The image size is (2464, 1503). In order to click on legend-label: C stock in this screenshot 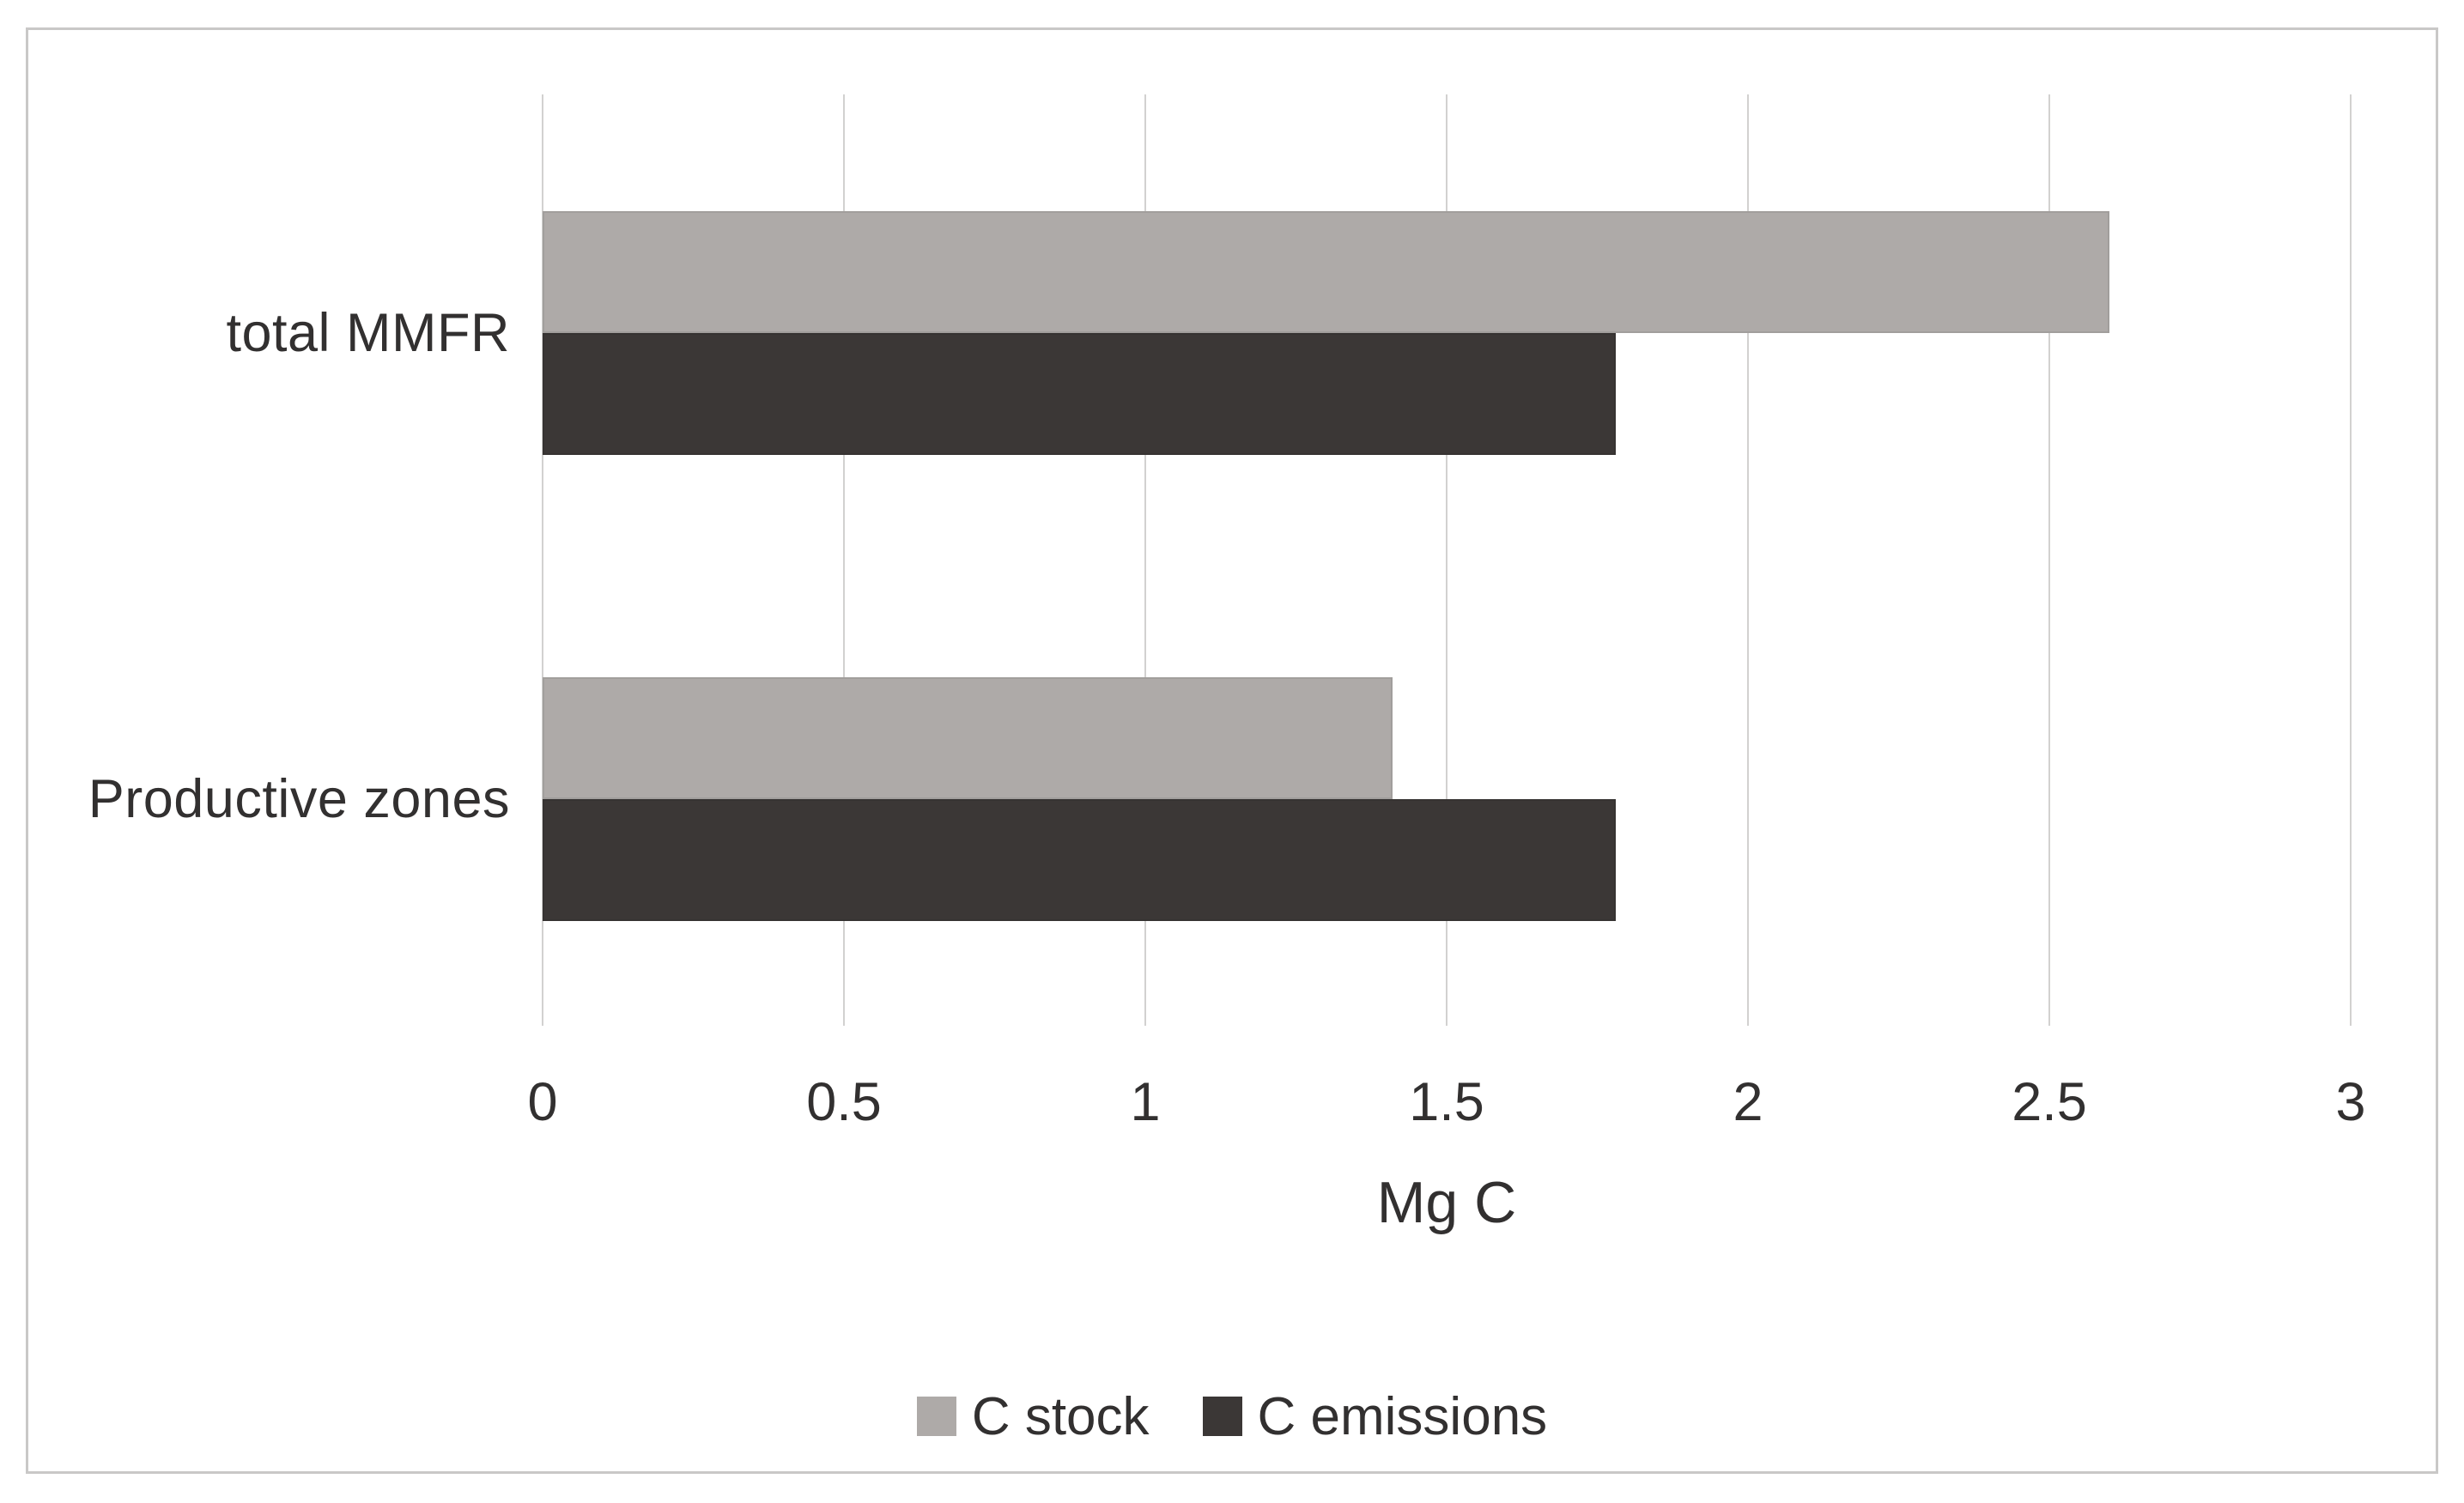, I will do `click(1060, 1416)`.